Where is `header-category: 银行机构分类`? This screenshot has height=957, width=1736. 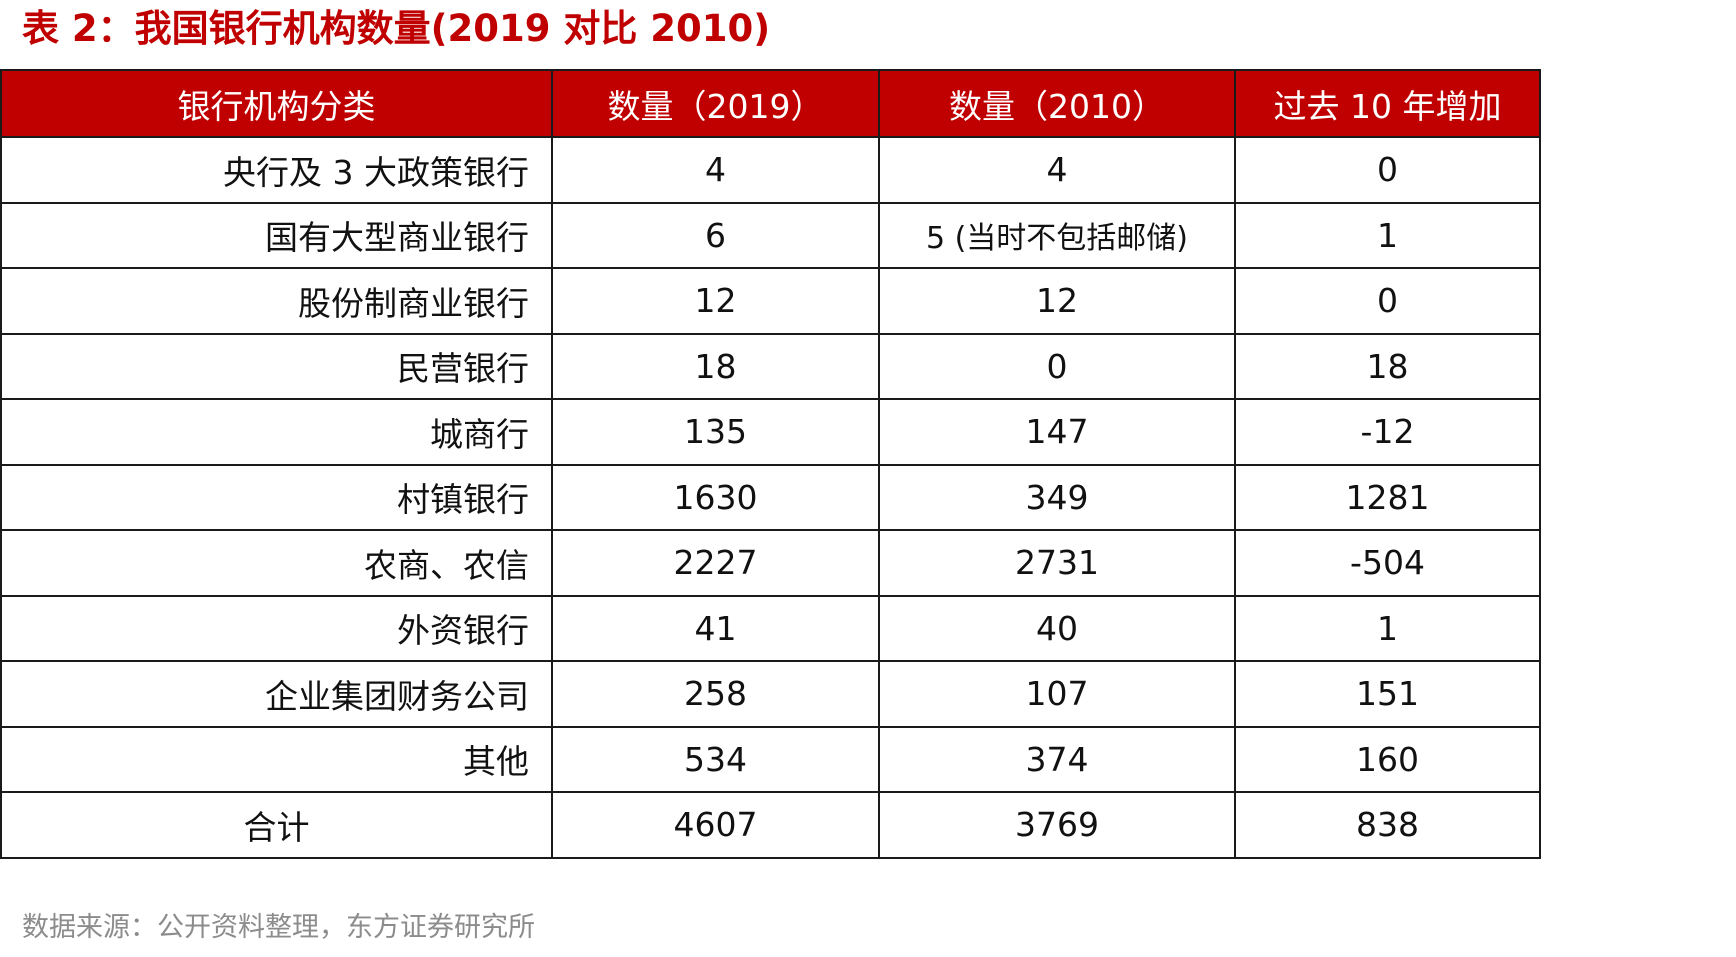 header-category: 银行机构分类 is located at coordinates (276, 103).